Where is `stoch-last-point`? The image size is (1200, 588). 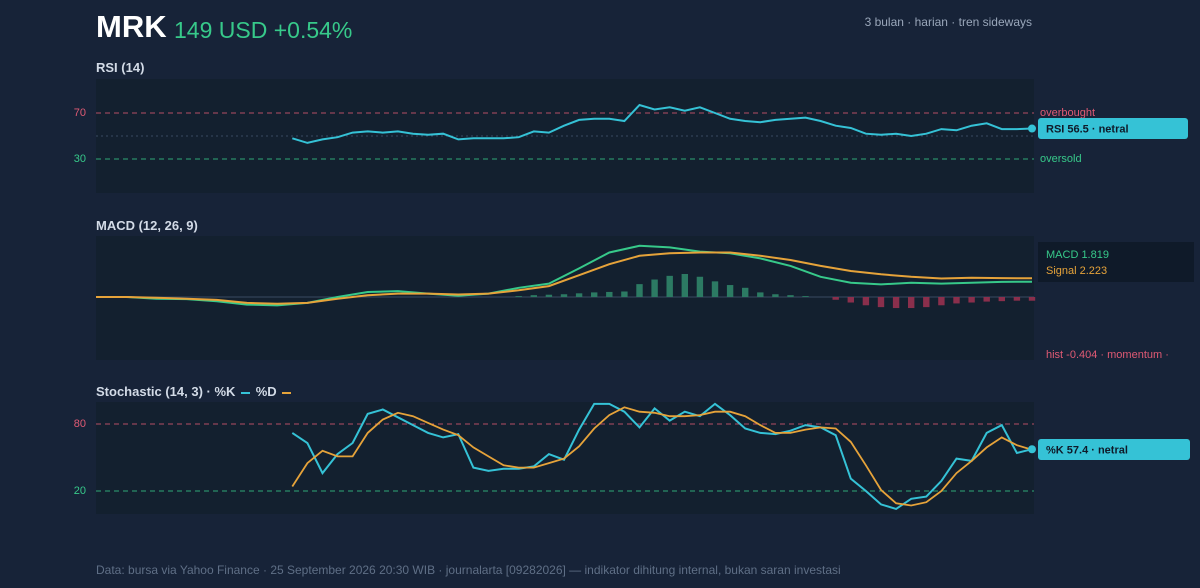 stoch-last-point is located at coordinates (1032, 449).